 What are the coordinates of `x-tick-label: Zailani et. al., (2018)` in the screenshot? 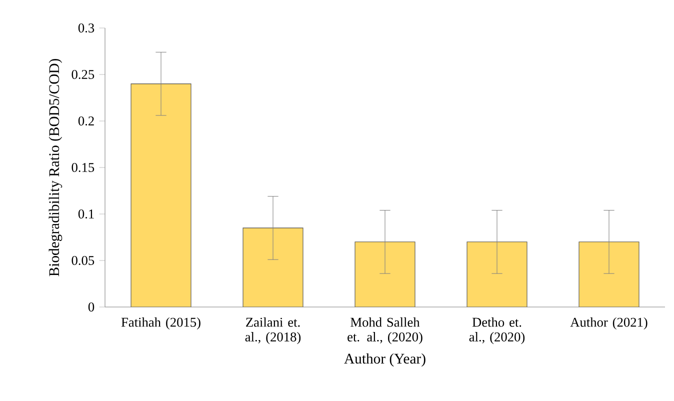 It's located at (273, 330).